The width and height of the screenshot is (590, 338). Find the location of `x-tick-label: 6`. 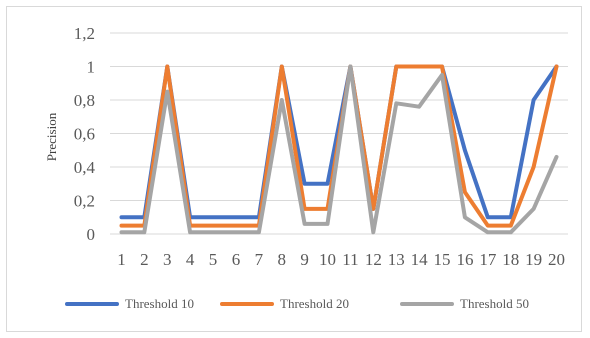

x-tick-label: 6 is located at coordinates (236, 259).